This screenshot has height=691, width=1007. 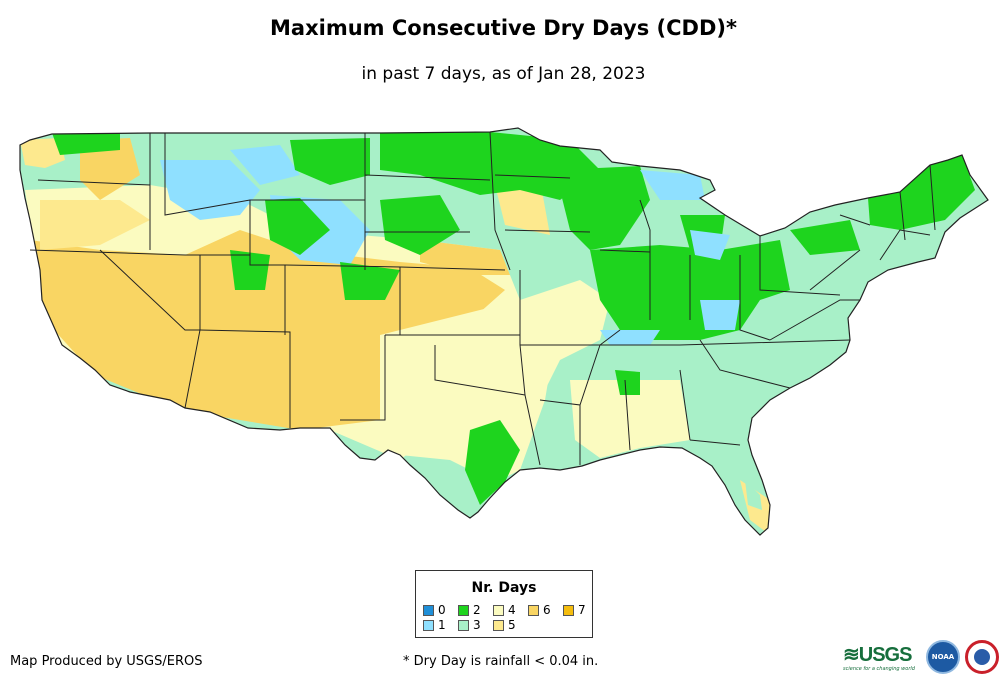 I want to click on legend-title: Nr. Days, so click(x=504, y=588).